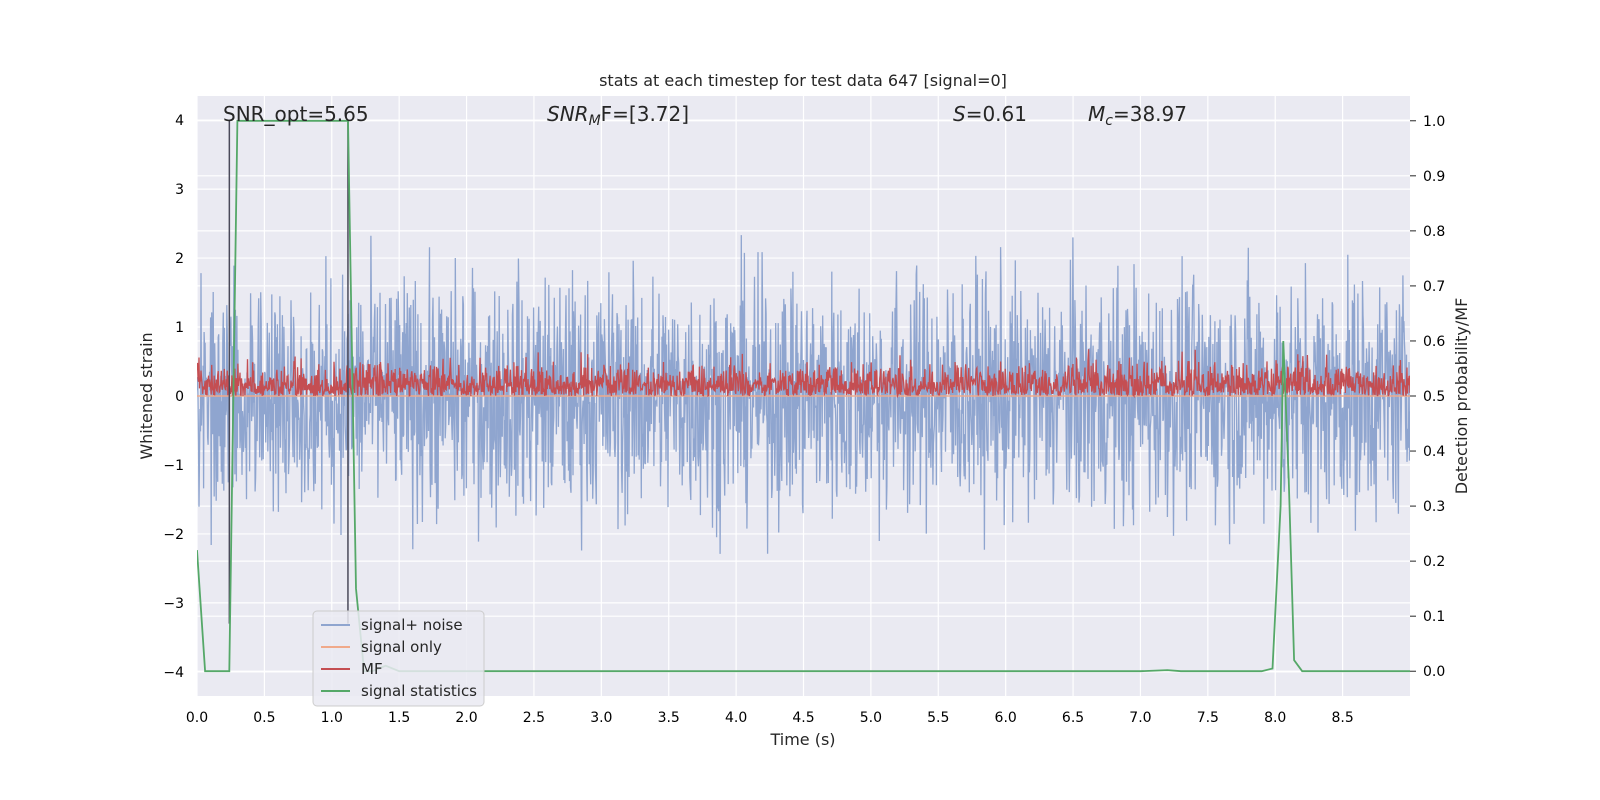 This screenshot has width=1600, height=800. I want to click on right-y-tick-label: 0.2, so click(1434, 562).